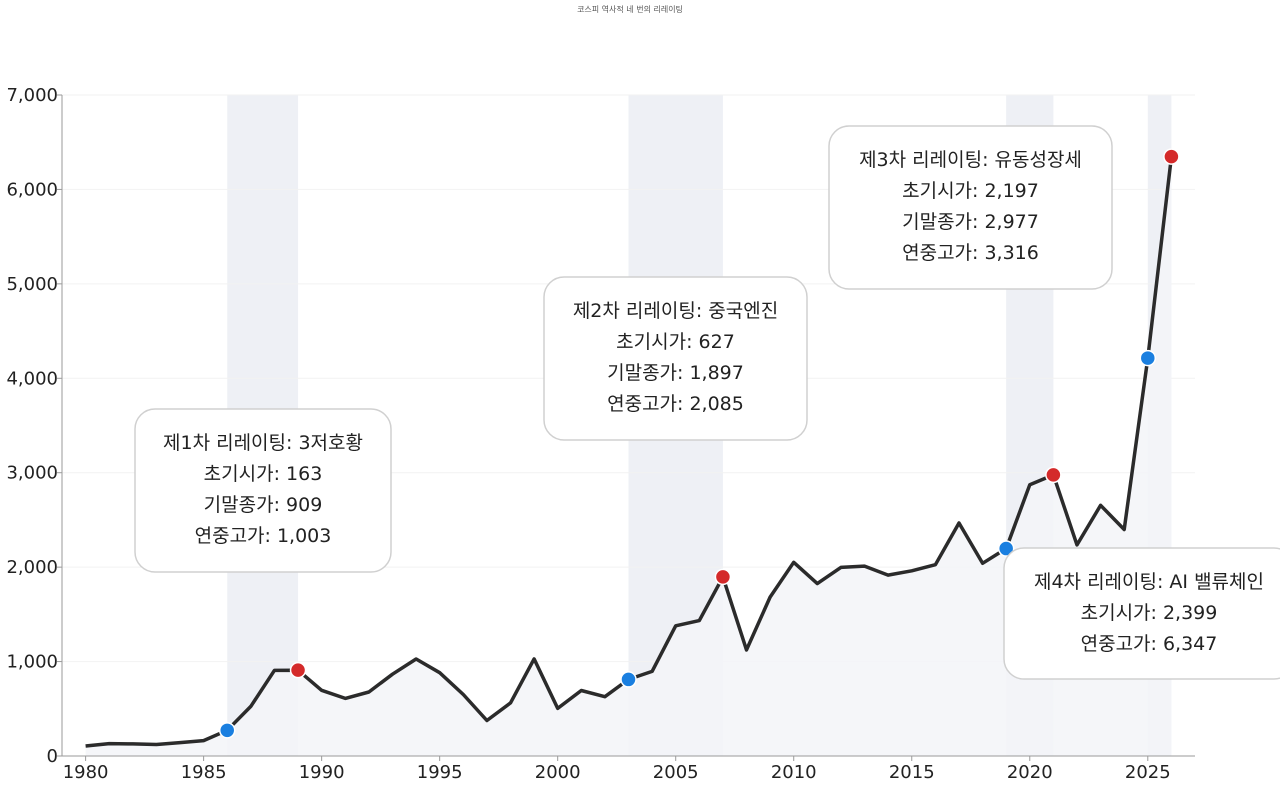 The image size is (1280, 788). Describe the element at coordinates (970, 191) in the screenshot. I see `annotation-line: 초기시가: 2,197` at that location.